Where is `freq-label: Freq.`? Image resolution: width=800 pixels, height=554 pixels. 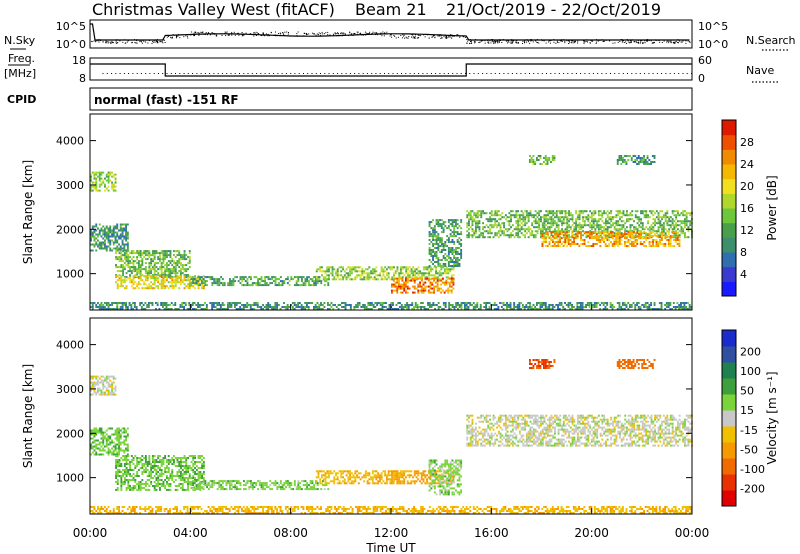 freq-label: Freq. is located at coordinates (21, 58).